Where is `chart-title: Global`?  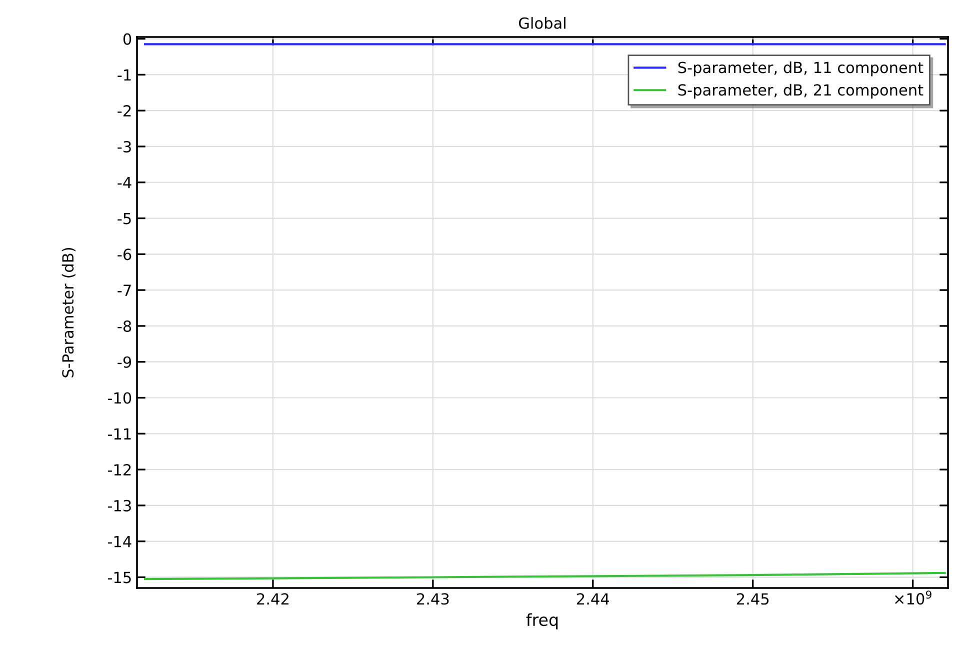
chart-title: Global is located at coordinates (542, 23).